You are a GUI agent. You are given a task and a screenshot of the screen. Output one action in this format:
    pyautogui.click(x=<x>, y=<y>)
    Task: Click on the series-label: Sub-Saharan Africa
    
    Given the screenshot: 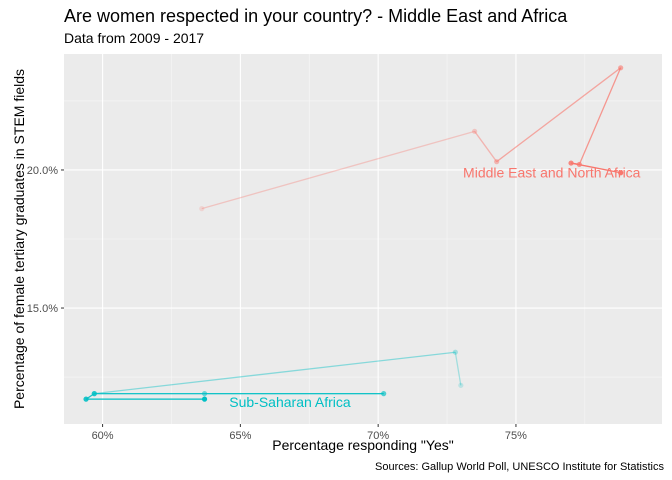 What is the action you would take?
    pyautogui.click(x=290, y=402)
    